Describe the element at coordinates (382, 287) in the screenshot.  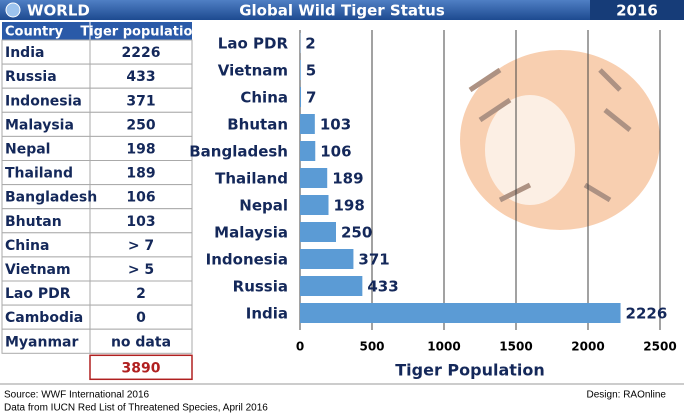
I see `value-label: 433` at that location.